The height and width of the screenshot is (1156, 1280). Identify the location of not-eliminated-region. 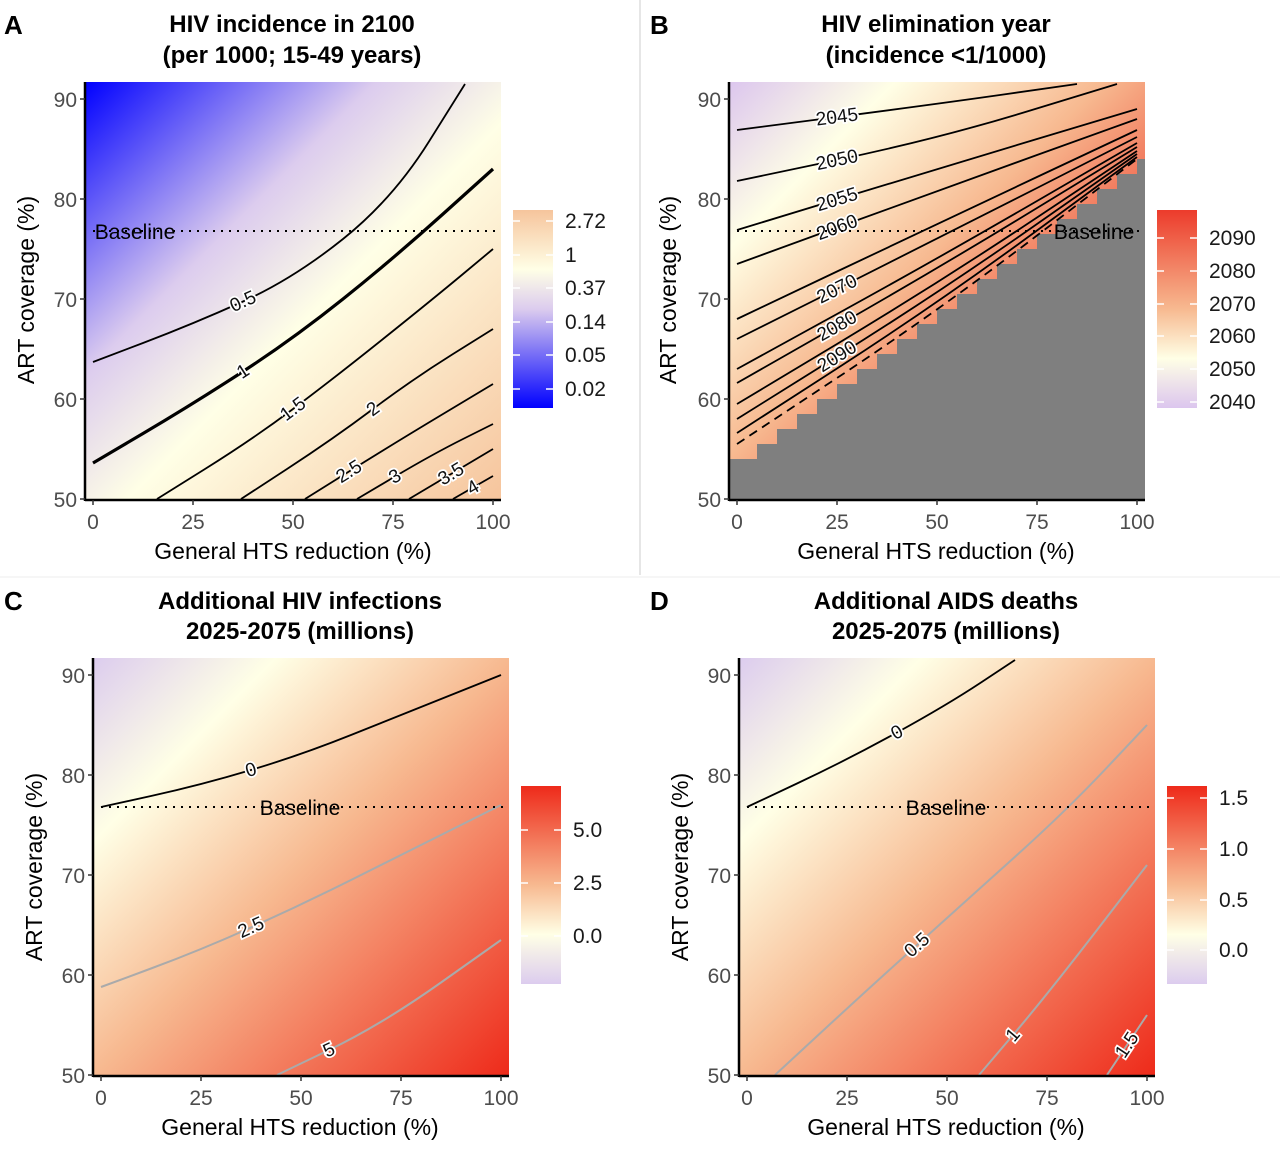
(937, 329).